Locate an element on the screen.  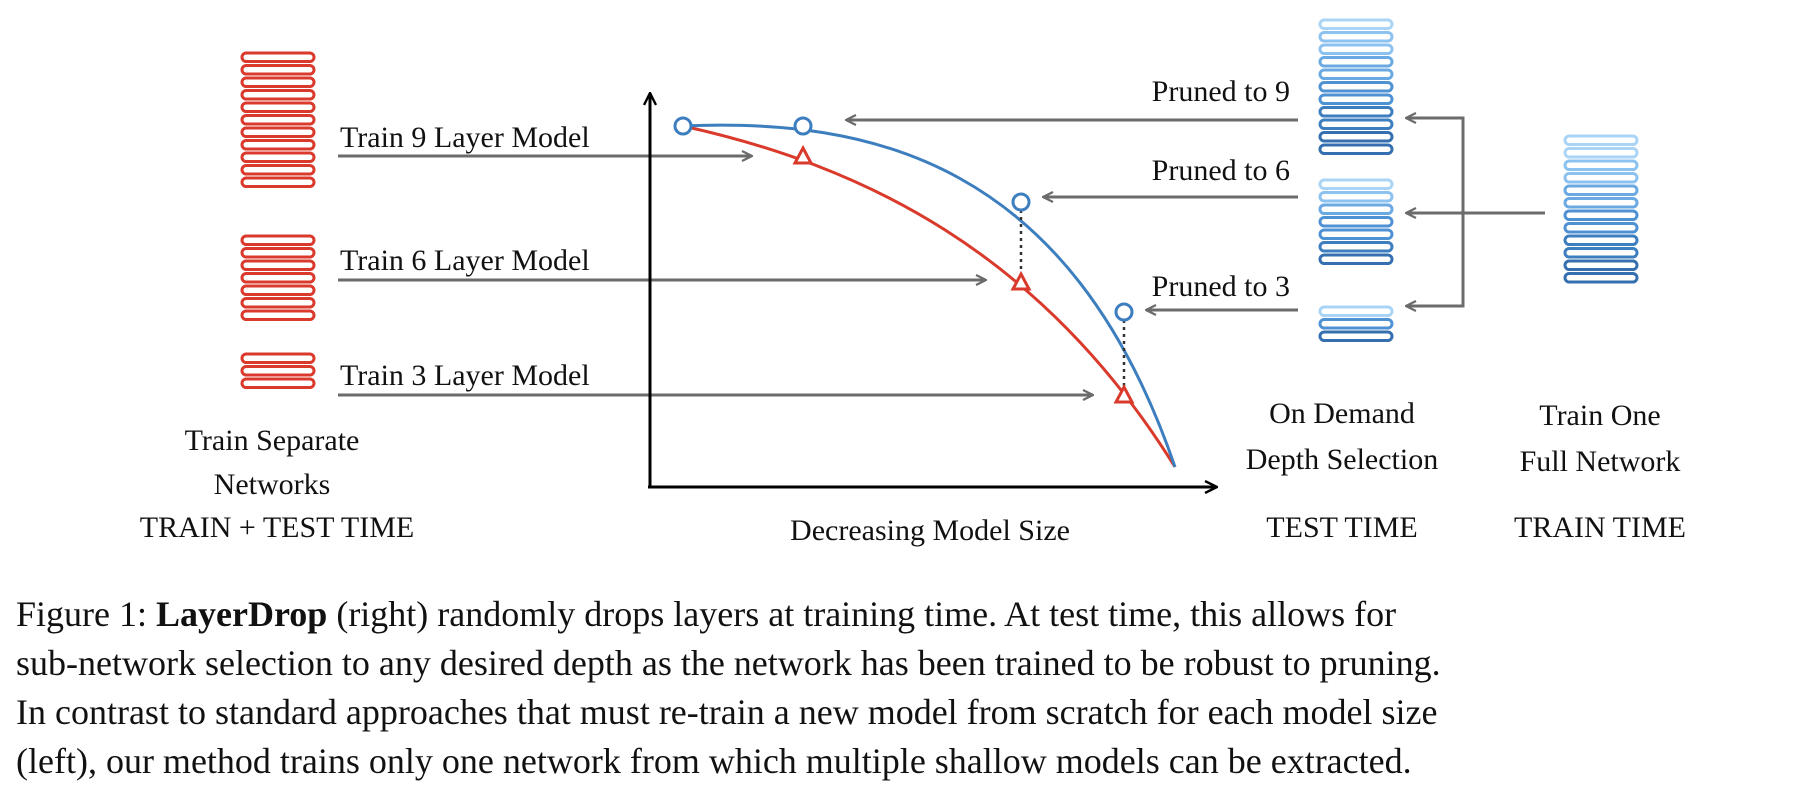
train-3-marker is located at coordinates (1124, 393).